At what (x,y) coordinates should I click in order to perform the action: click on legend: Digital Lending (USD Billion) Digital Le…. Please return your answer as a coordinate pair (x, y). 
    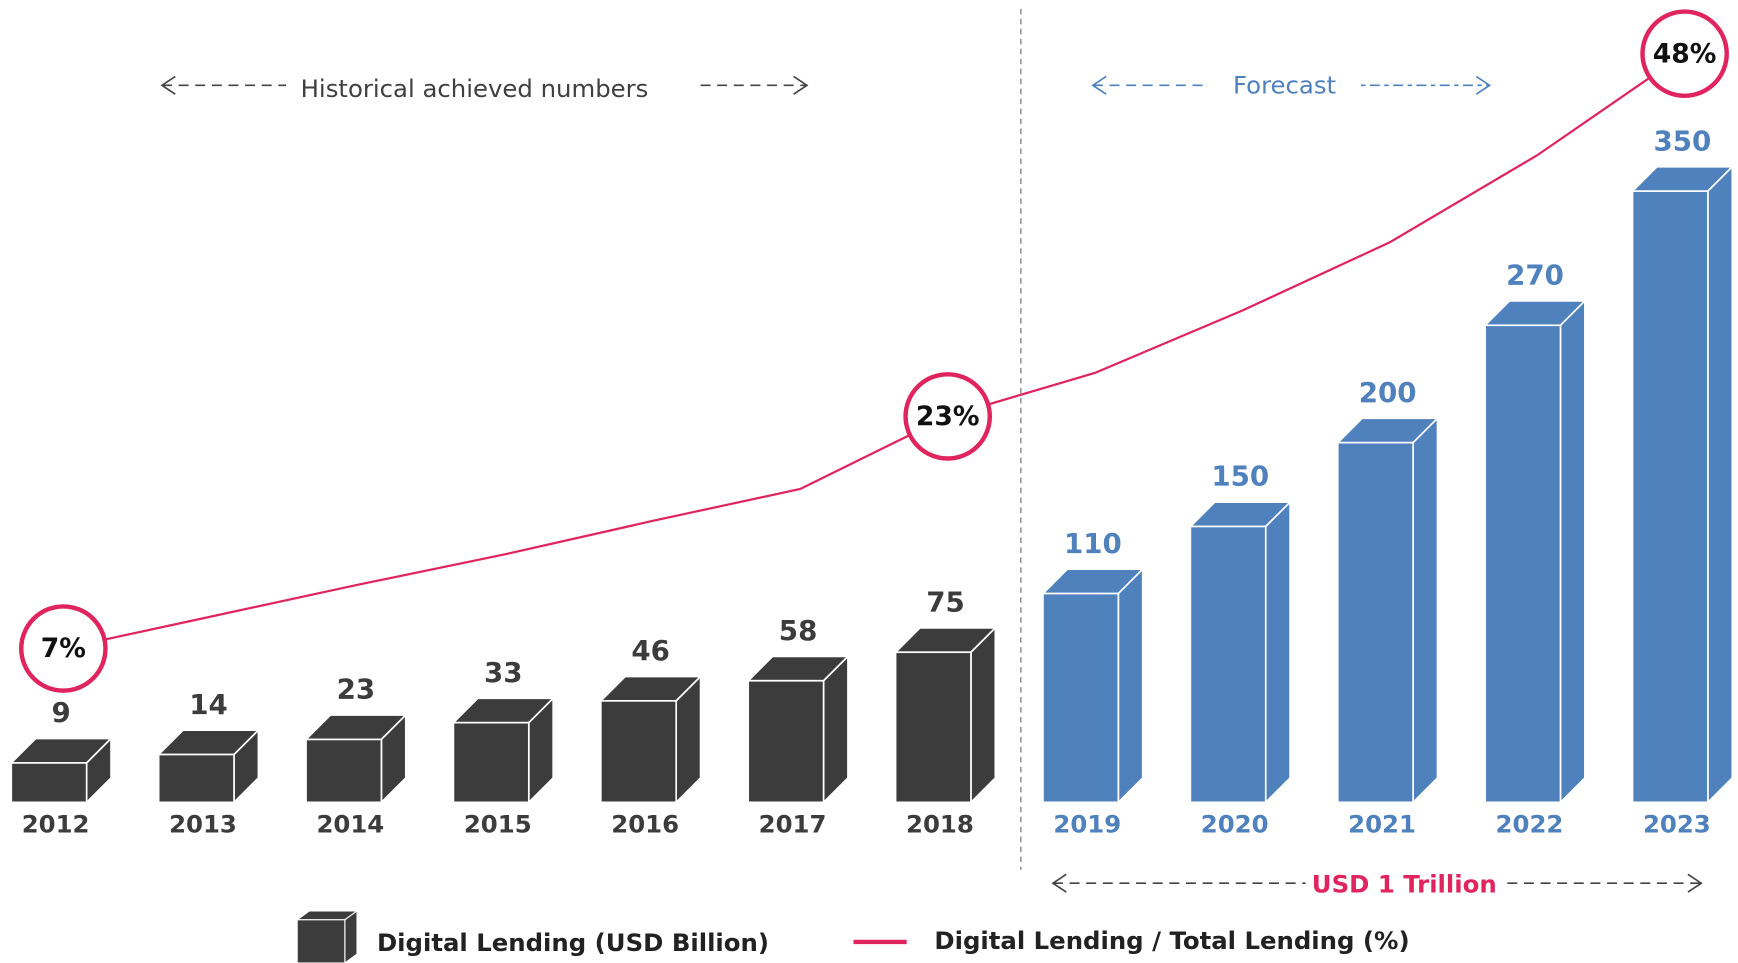
    Looking at the image, I should click on (852, 936).